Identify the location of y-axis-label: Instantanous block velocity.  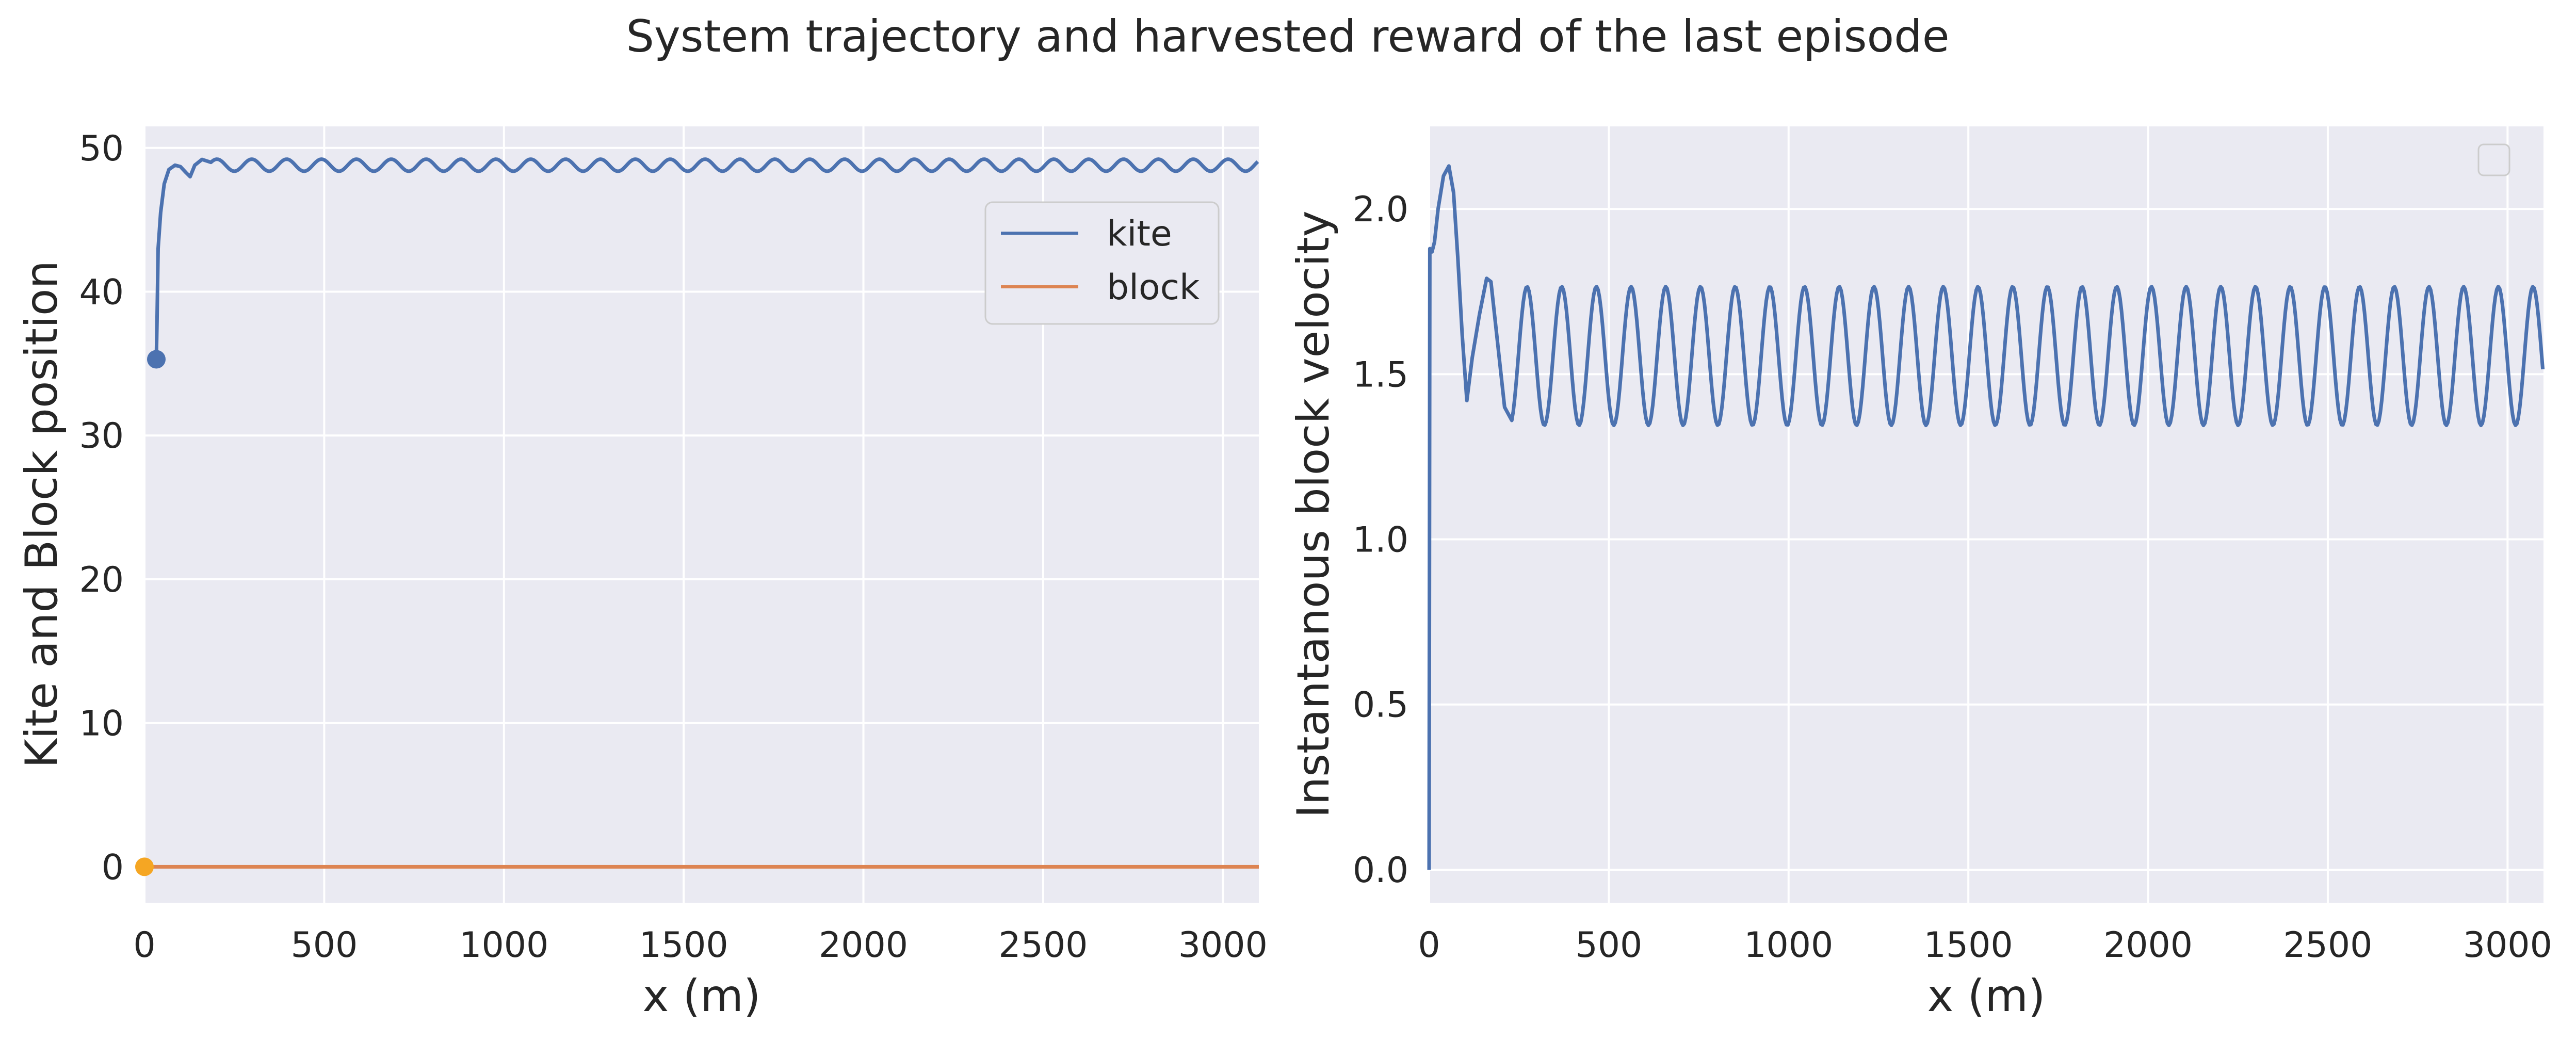
(1313, 514).